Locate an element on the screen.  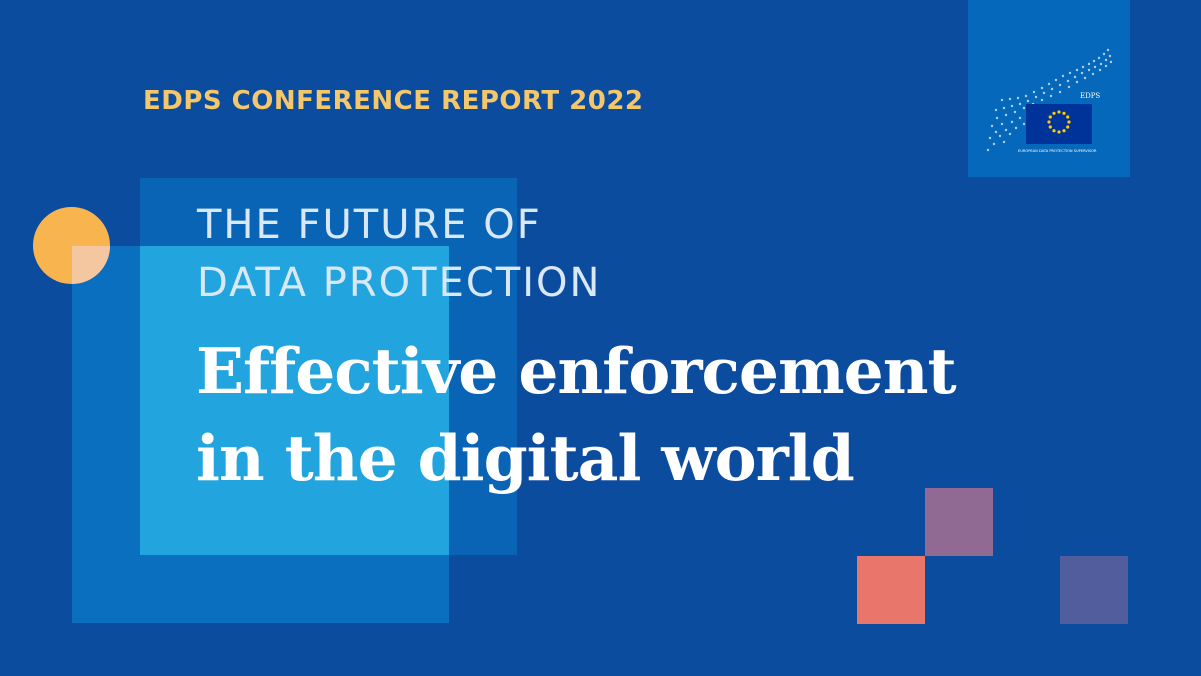
decorative-square-overlap is located at coordinates (294, 400).